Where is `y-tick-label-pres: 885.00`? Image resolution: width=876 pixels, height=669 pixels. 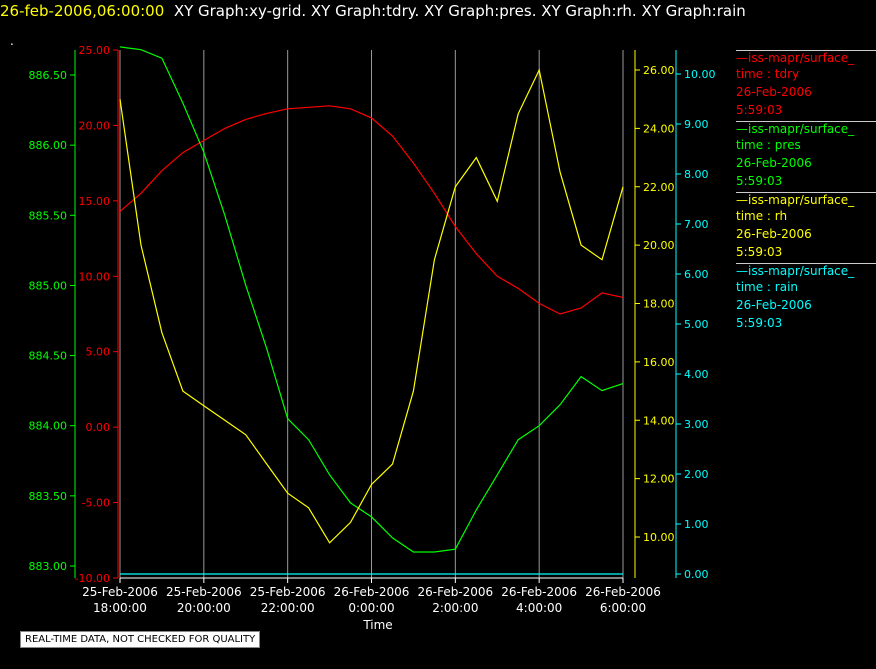 y-tick-label-pres: 885.00 is located at coordinates (48, 285).